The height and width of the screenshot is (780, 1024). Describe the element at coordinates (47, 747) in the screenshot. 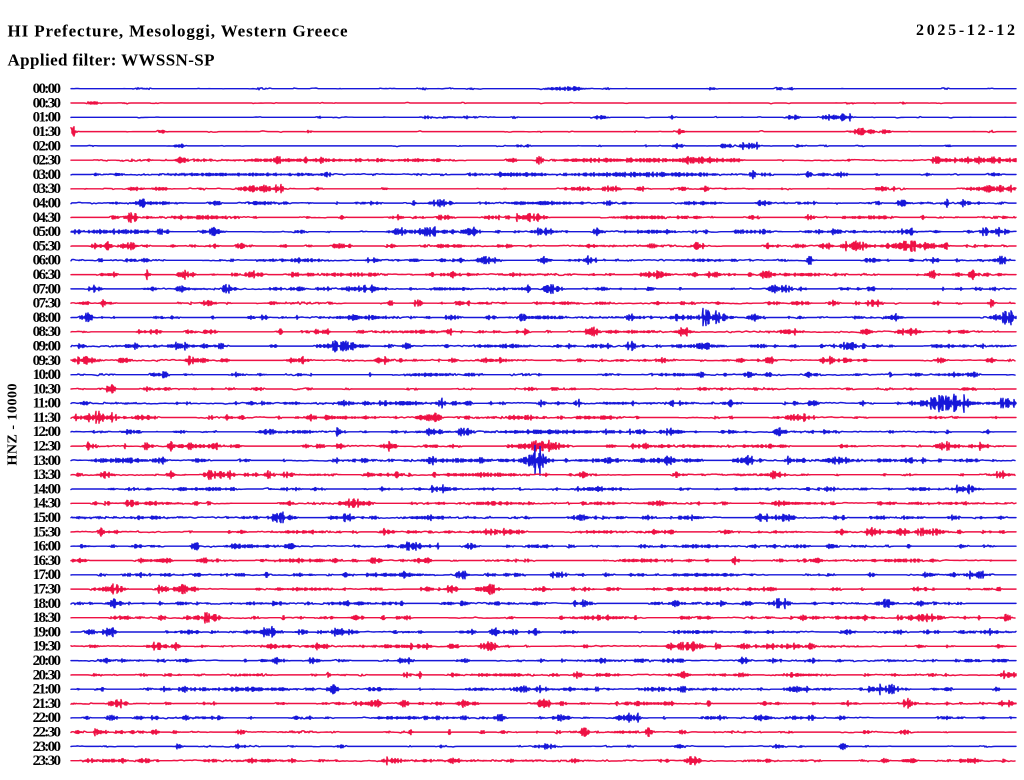

I see `svg-text: 23:00` at that location.